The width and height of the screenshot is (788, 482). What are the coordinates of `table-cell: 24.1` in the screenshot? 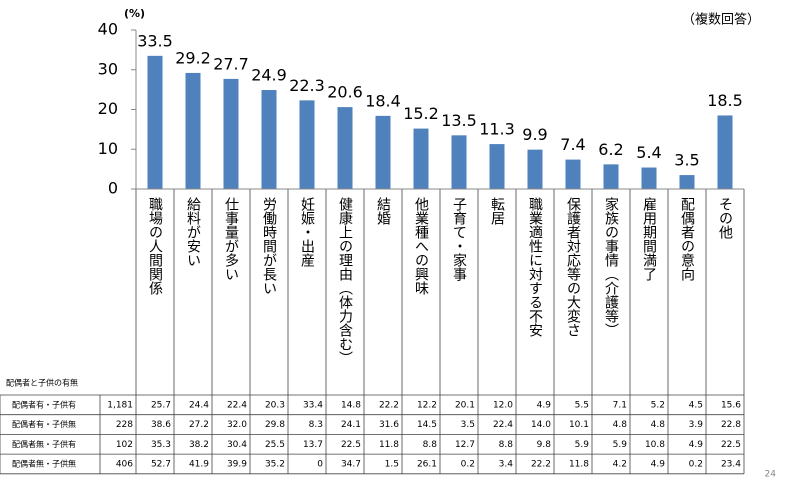 It's located at (351, 425).